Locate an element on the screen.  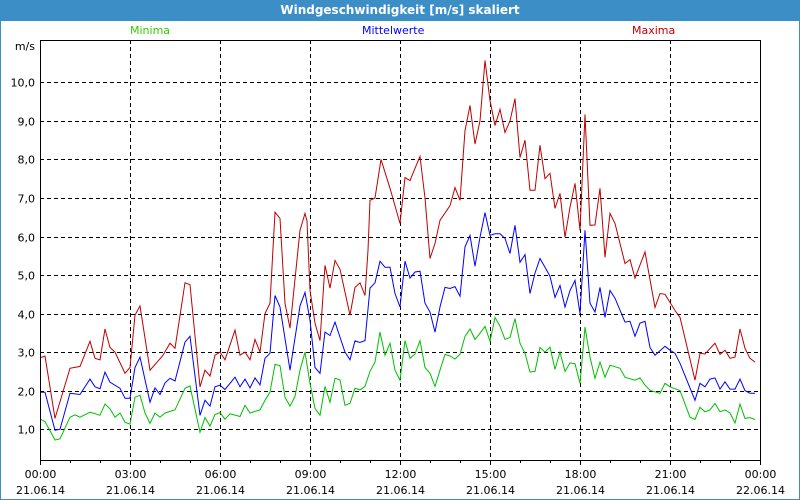
legend-maxima: Maxima is located at coordinates (654, 30).